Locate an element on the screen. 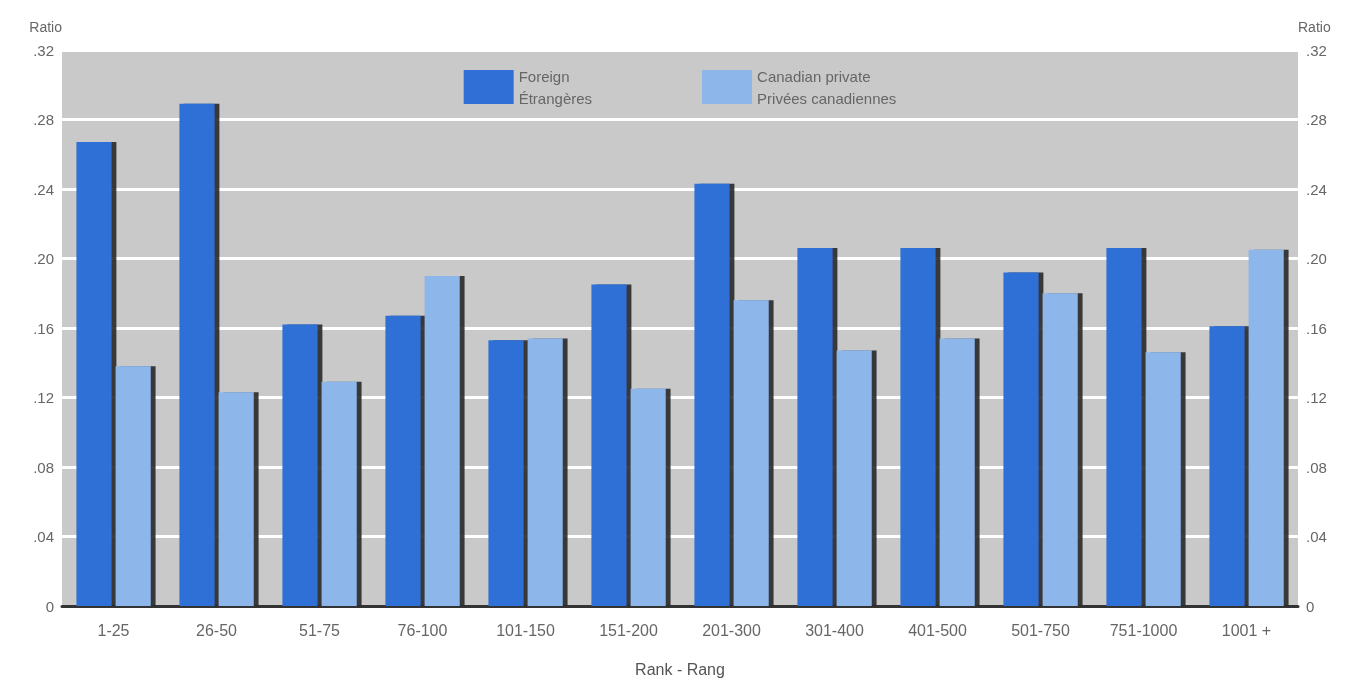 The width and height of the screenshot is (1360, 683). y2-tick-label: .04 is located at coordinates (1316, 536).